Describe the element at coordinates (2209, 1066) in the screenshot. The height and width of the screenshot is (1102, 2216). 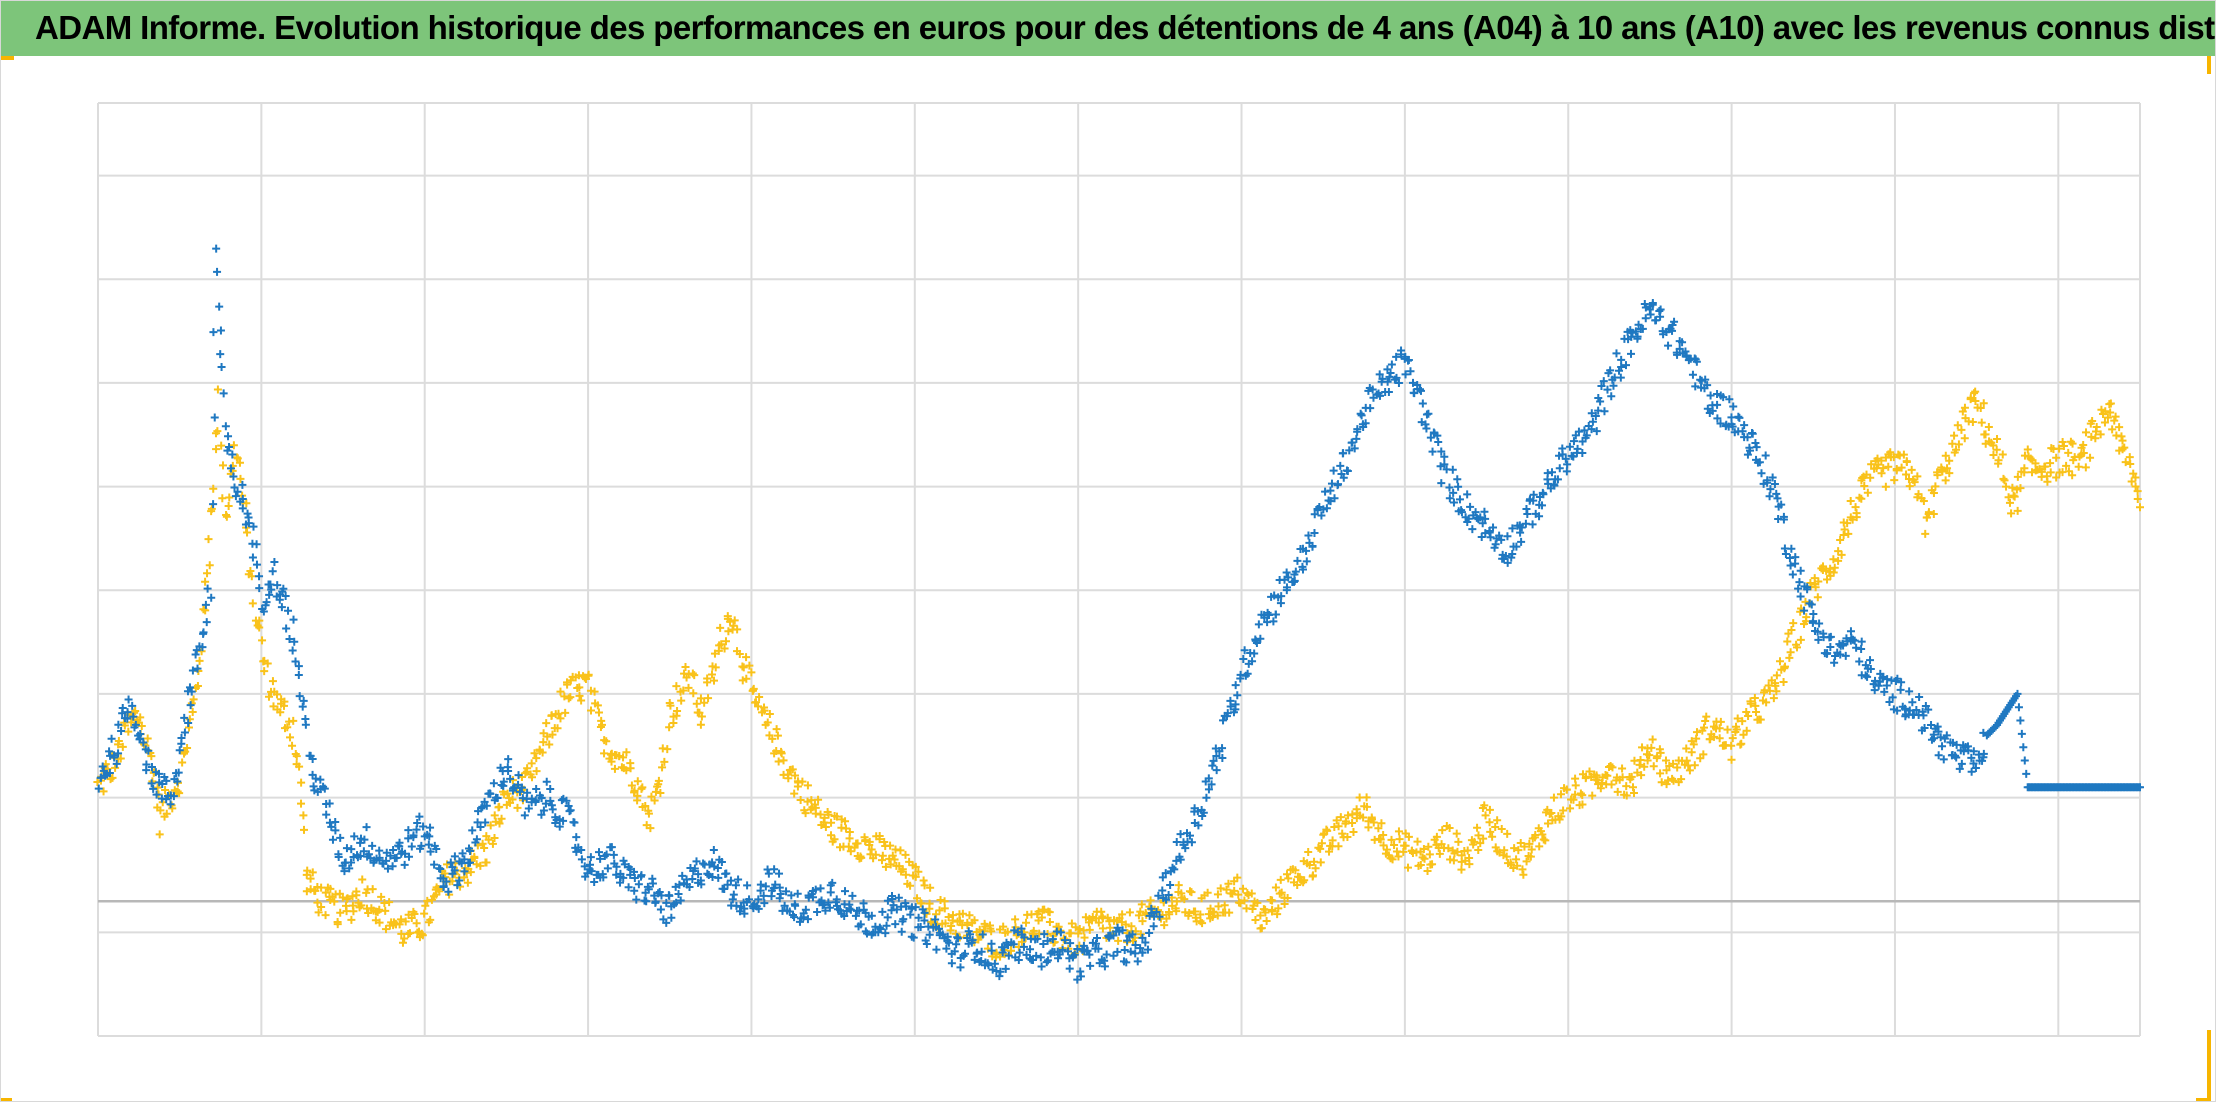
I see `corner-accent-bottom-right` at that location.